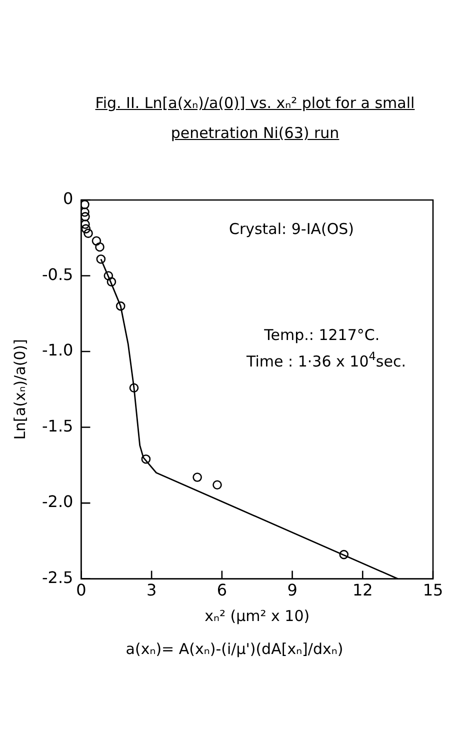  Describe the element at coordinates (68, 198) in the screenshot. I see `y-tick-label: 0` at that location.